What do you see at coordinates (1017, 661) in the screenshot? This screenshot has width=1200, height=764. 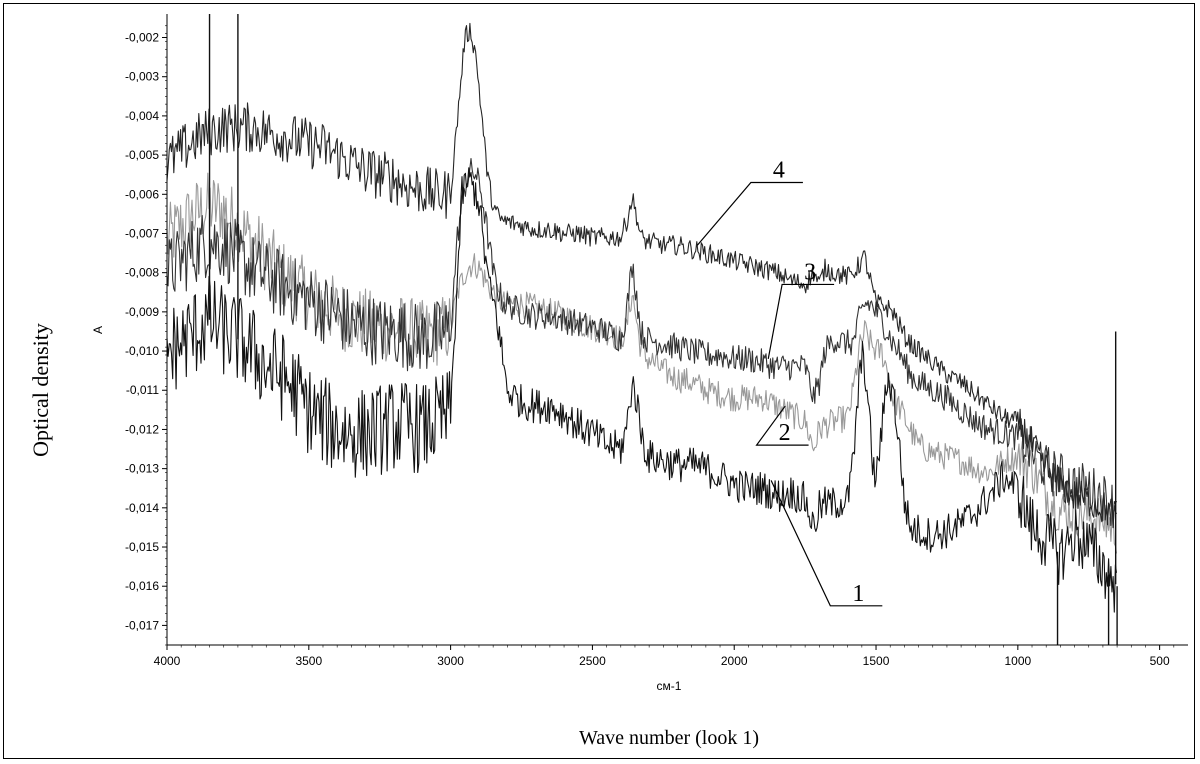 I see `x-tick-label: 1000` at bounding box center [1017, 661].